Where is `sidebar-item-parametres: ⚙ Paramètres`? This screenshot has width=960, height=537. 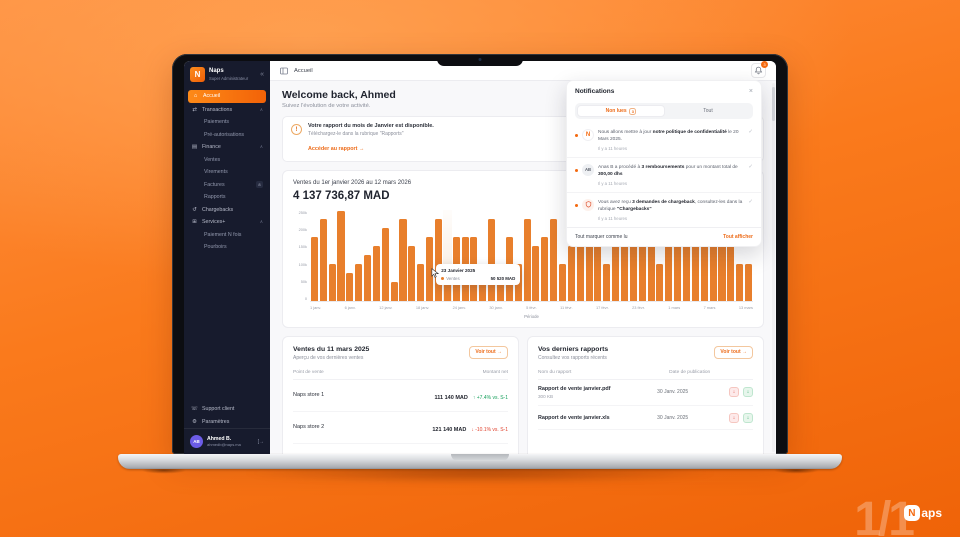 sidebar-item-parametres: ⚙ Paramètres is located at coordinates (227, 422).